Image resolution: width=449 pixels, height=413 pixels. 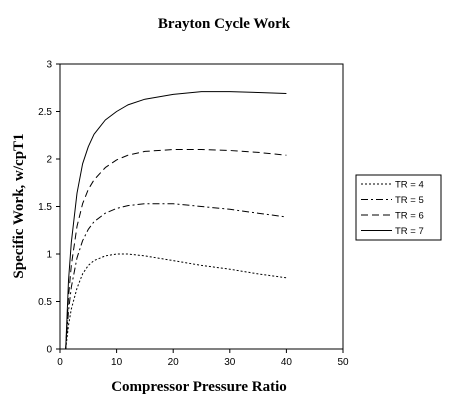 What do you see at coordinates (409, 200) in the screenshot?
I see `legend-label: TR = 5` at bounding box center [409, 200].